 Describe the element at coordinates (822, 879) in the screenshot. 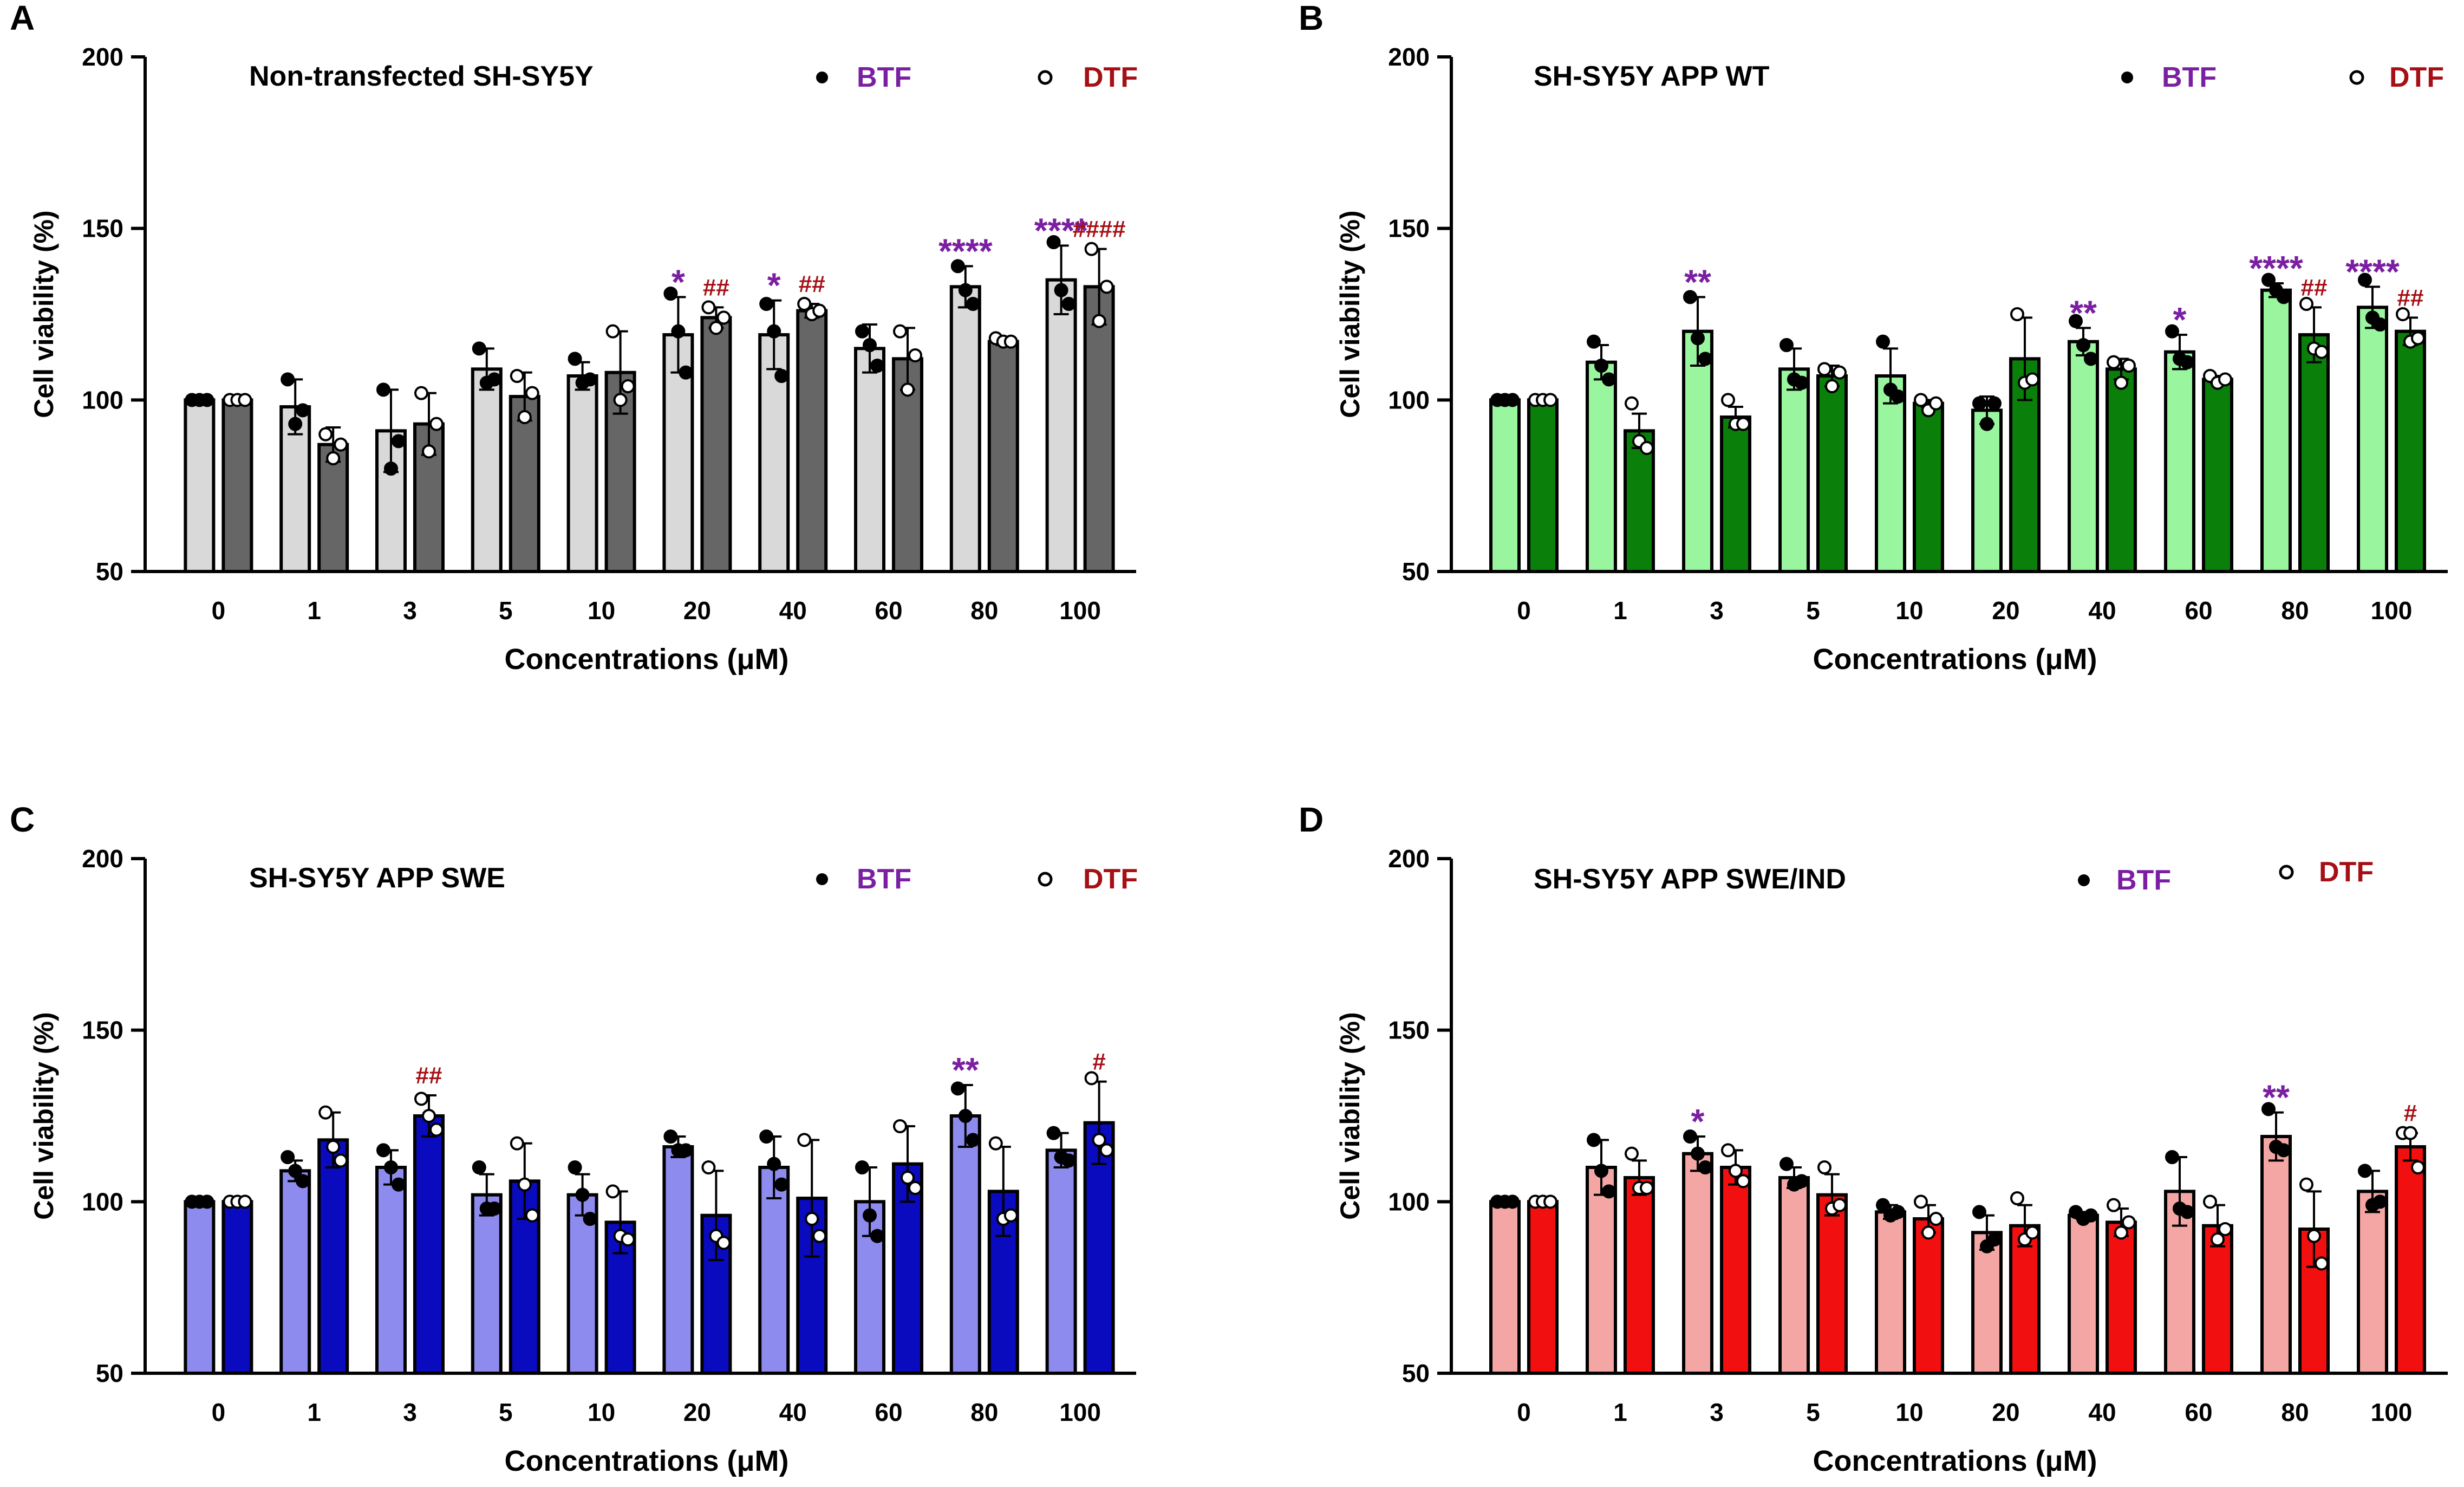

I see `legend-btf-marker` at that location.